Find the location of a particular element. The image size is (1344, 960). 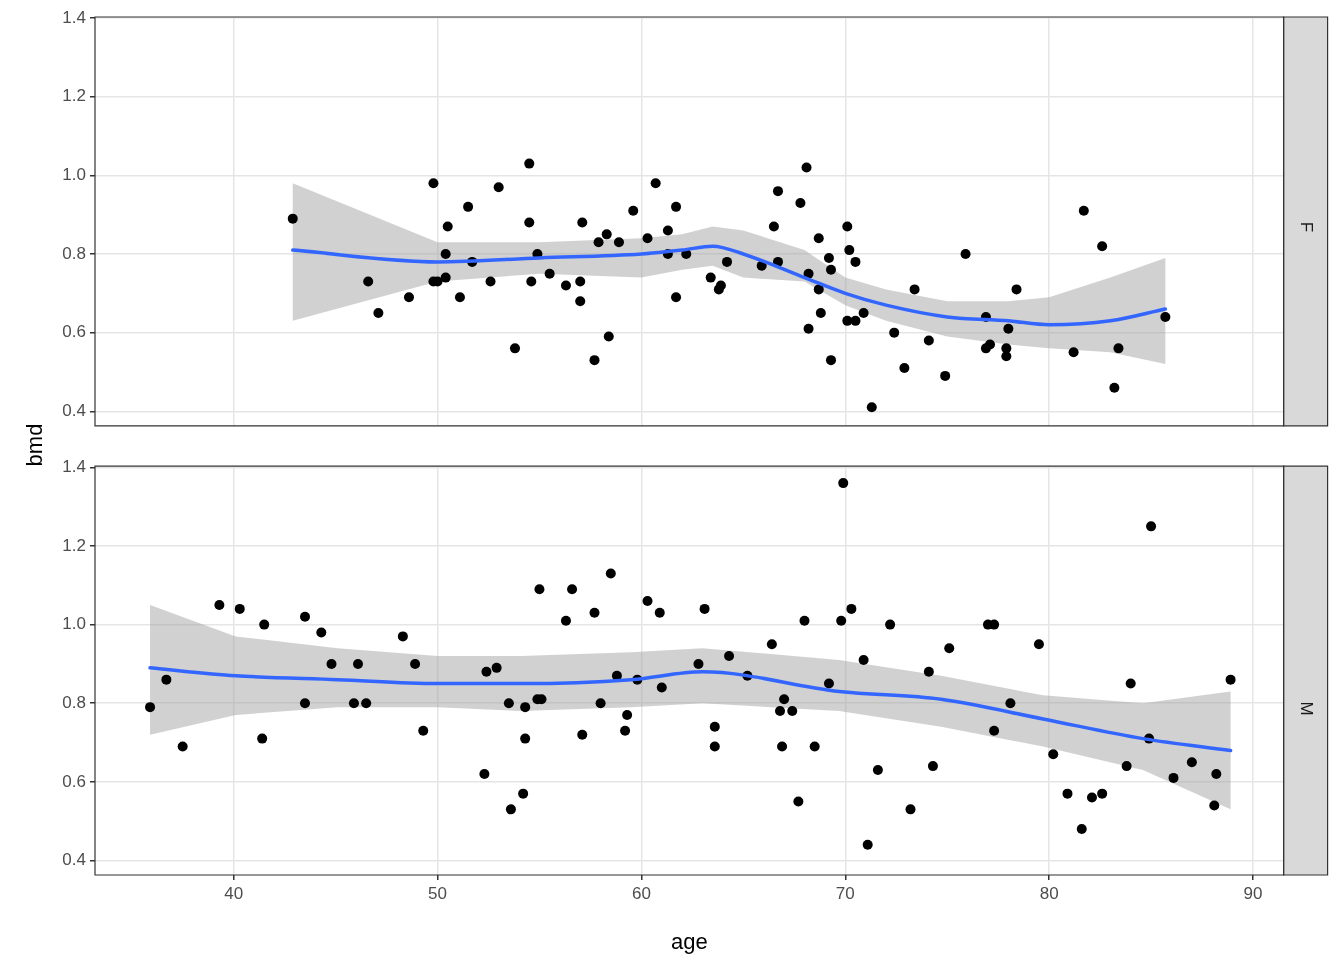

y-axis-title: bmd is located at coordinates (35, 445).